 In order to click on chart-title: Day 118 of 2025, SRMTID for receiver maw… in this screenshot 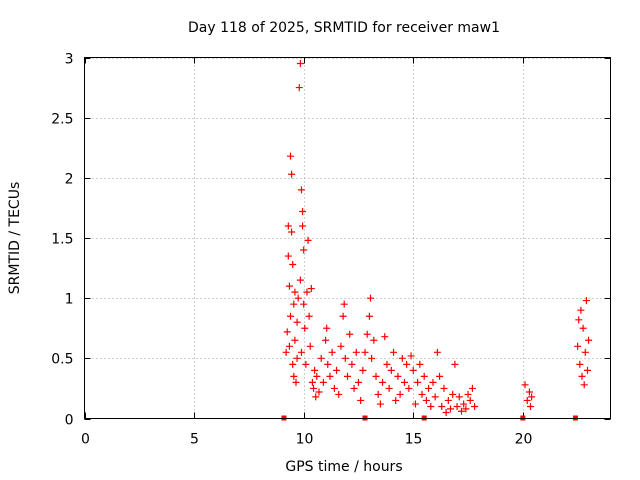, I will do `click(344, 28)`.